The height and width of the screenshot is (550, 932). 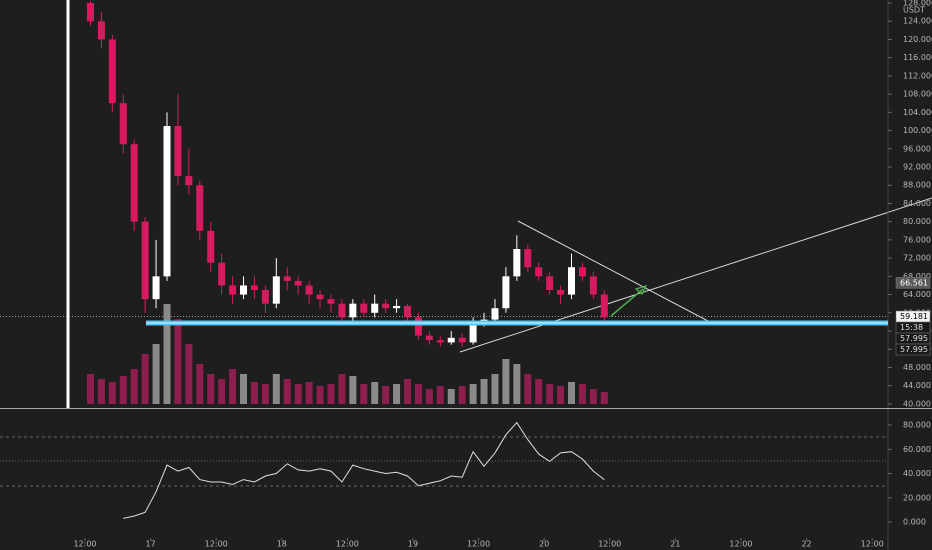 What do you see at coordinates (917, 167) in the screenshot?
I see `y-tick-label: 92.000` at bounding box center [917, 167].